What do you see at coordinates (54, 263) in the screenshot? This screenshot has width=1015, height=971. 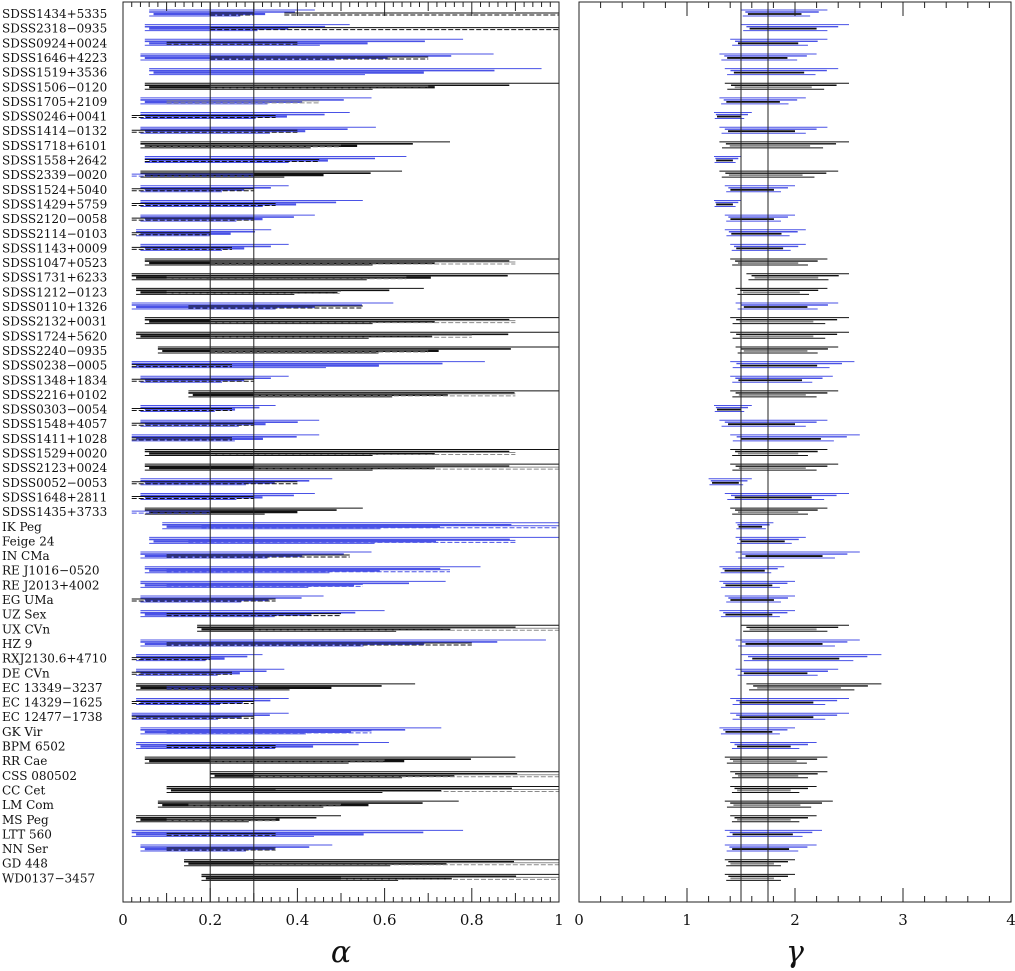 I see `object-label: SDSS1047+0523` at bounding box center [54, 263].